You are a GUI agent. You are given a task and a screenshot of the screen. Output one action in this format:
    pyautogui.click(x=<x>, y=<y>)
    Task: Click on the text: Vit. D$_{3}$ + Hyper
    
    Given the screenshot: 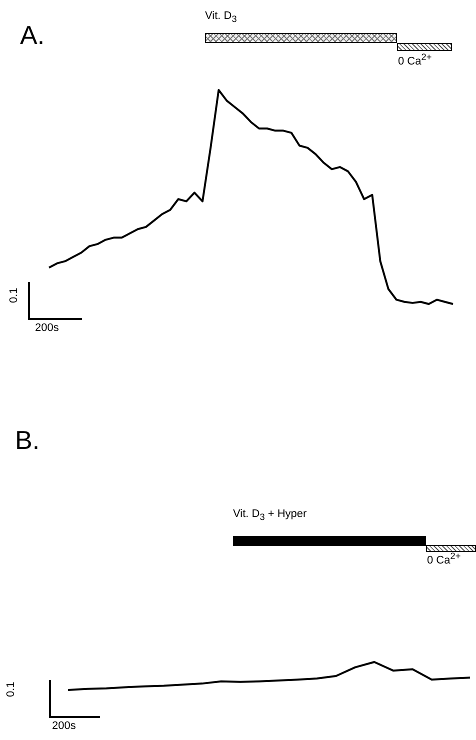 What is the action you would take?
    pyautogui.click(x=270, y=515)
    